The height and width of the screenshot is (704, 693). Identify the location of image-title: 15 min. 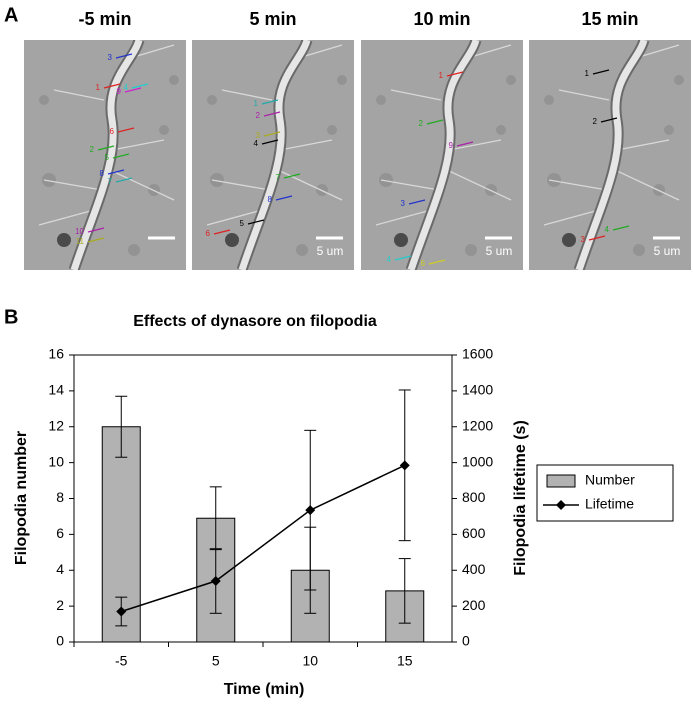
(609, 19).